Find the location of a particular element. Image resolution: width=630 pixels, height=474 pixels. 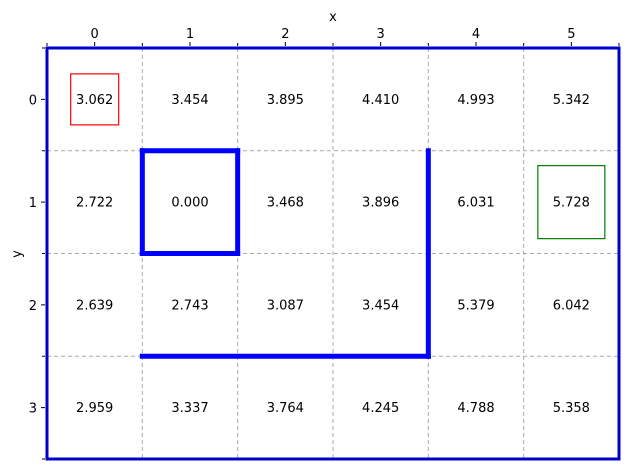

cell-value: 4.993 is located at coordinates (475, 100).